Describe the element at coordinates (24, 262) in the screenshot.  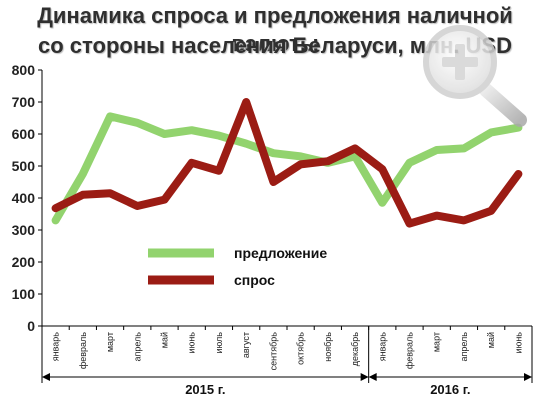
I see `y-tick-label: 200` at that location.